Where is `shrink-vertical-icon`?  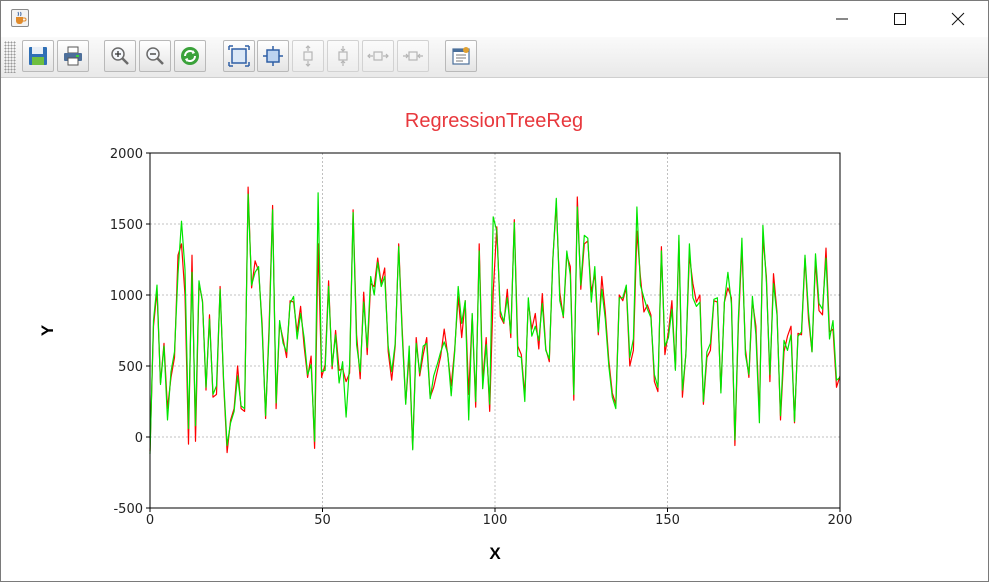 shrink-vertical-icon is located at coordinates (343, 56).